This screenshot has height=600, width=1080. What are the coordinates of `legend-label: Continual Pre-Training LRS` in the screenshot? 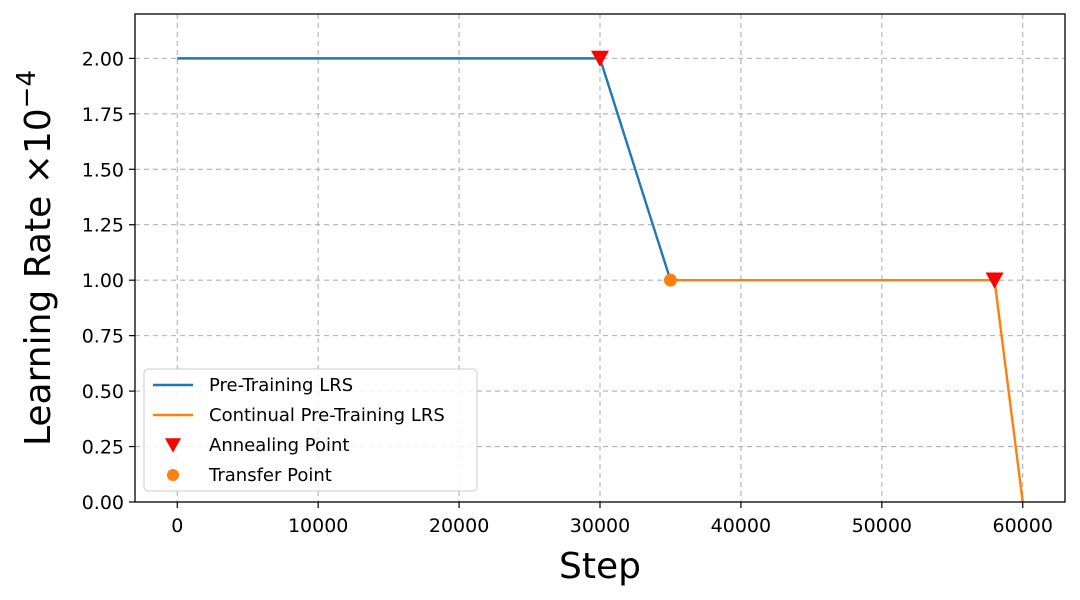 It's located at (327, 415).